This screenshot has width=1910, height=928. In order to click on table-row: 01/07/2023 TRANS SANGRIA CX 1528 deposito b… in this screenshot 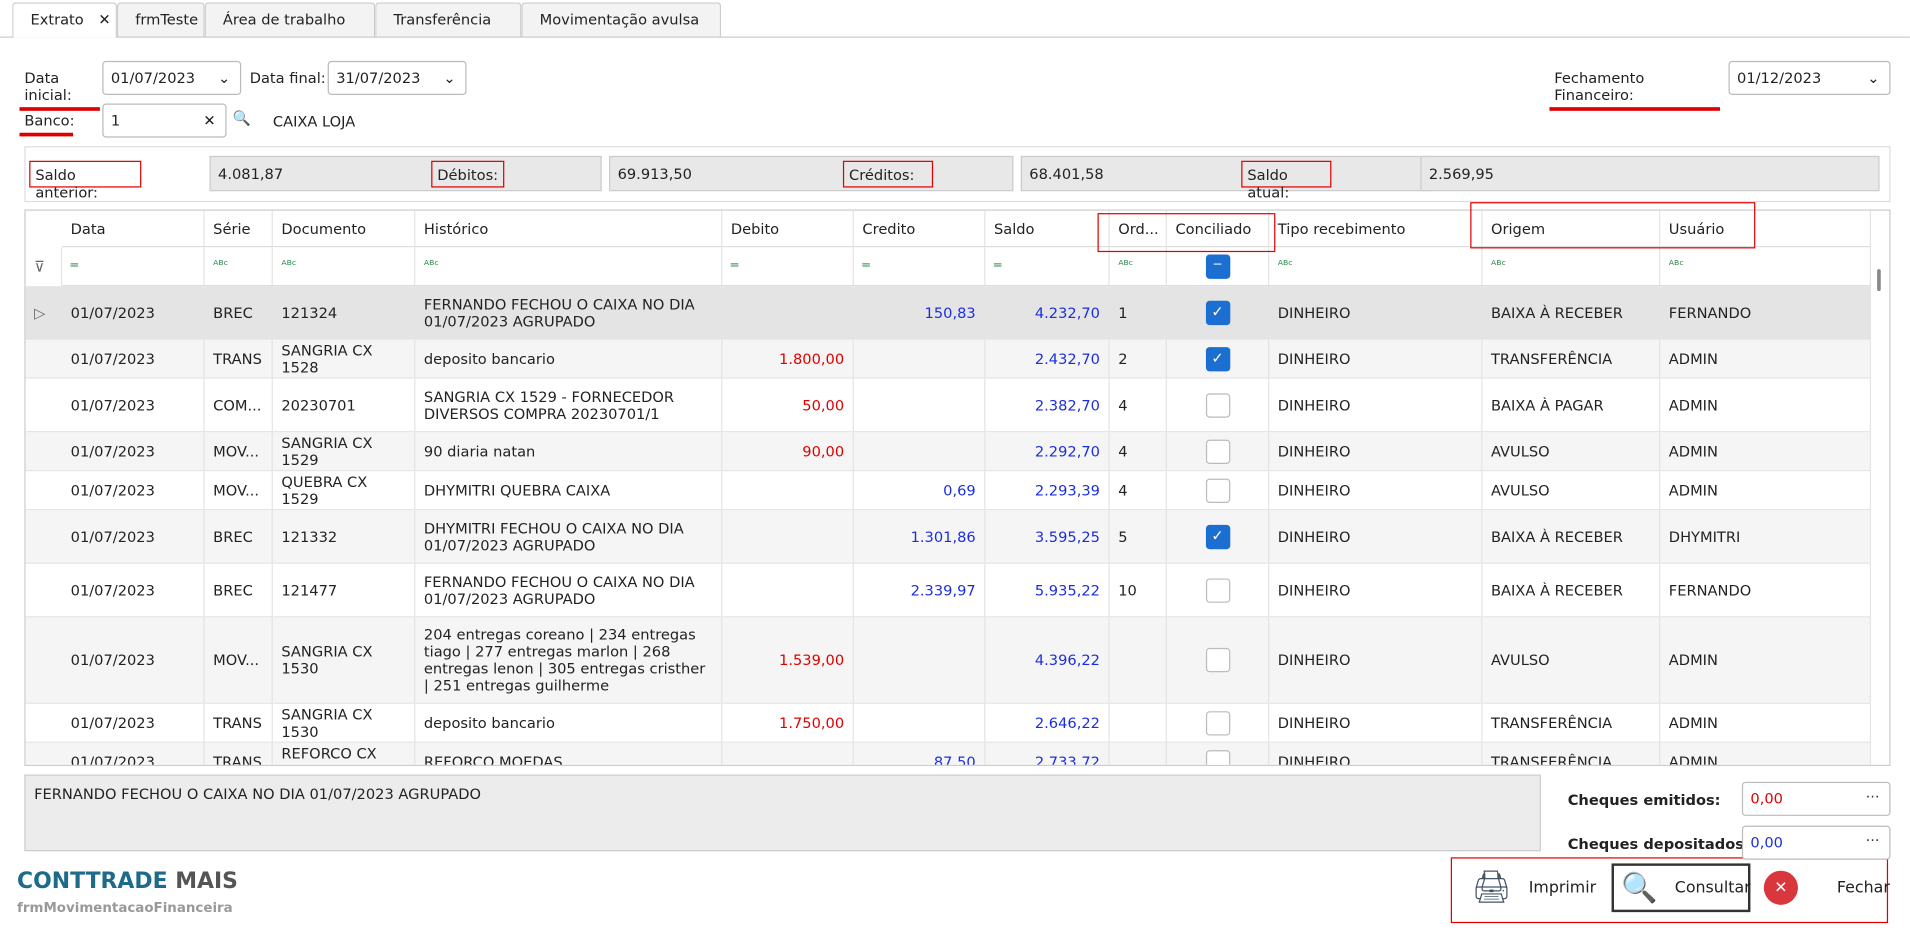, I will do `click(948, 359)`.